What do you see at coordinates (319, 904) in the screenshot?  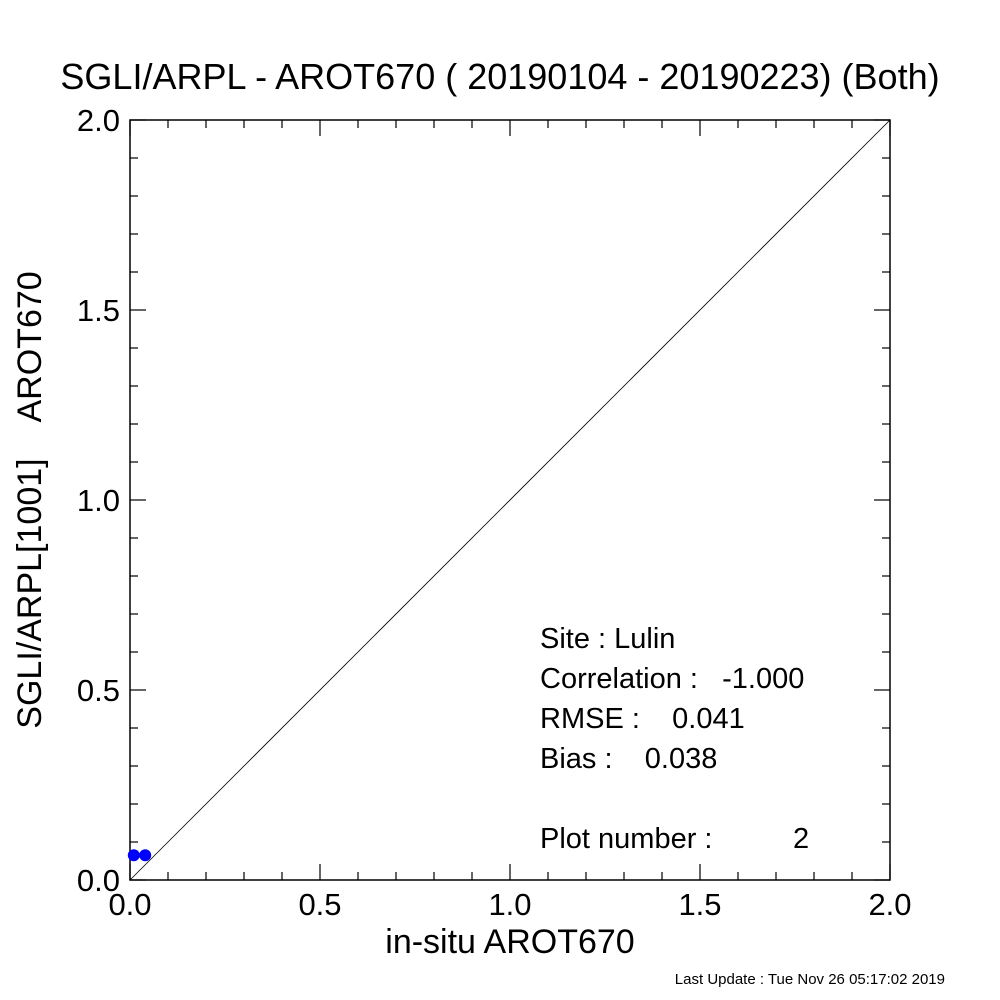 I see `x-tick-label: 0.5` at bounding box center [319, 904].